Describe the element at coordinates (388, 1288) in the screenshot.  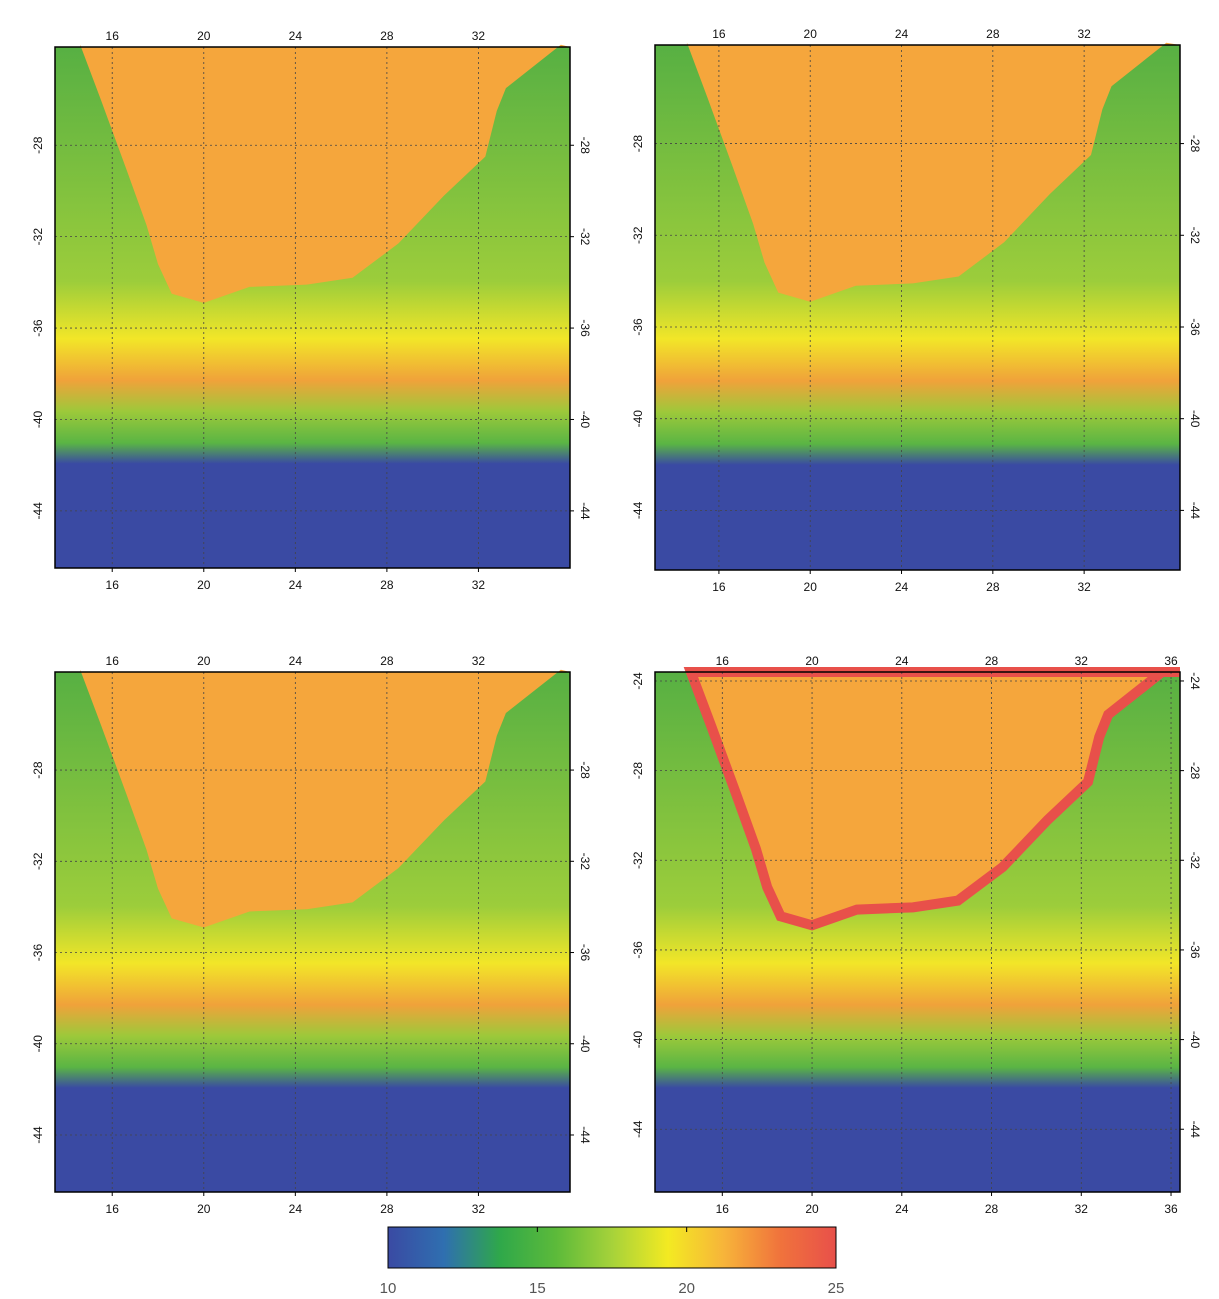
I see `colorbar-label: 10` at that location.